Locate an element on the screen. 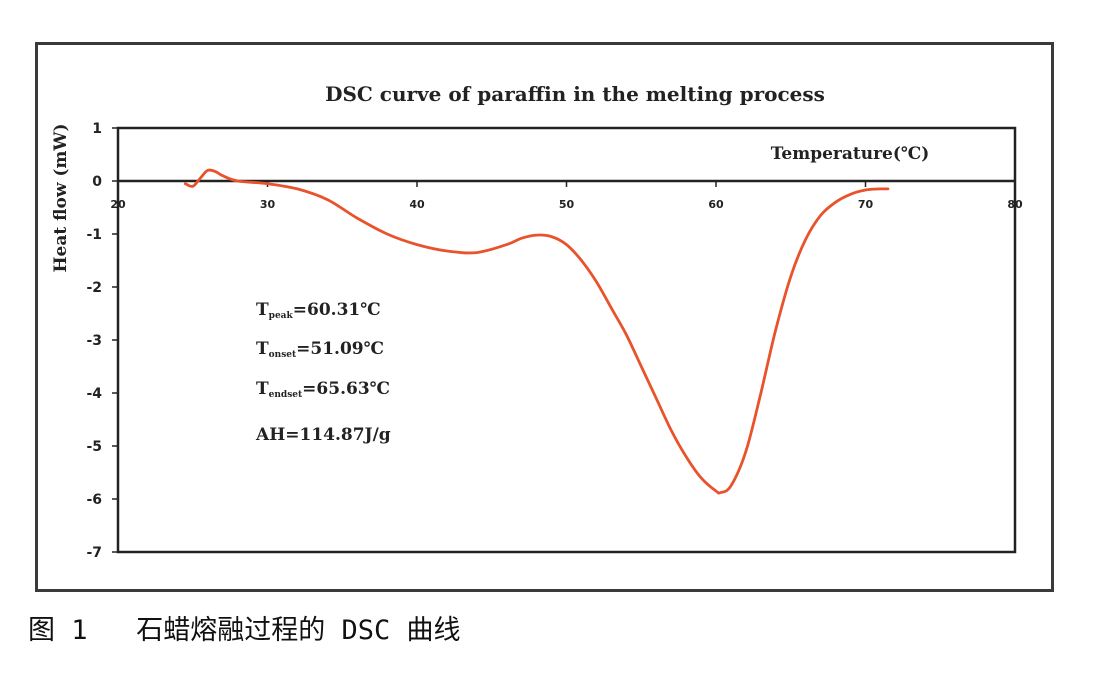  annotation-3: Tendset=65.63℃ is located at coordinates (323, 389).